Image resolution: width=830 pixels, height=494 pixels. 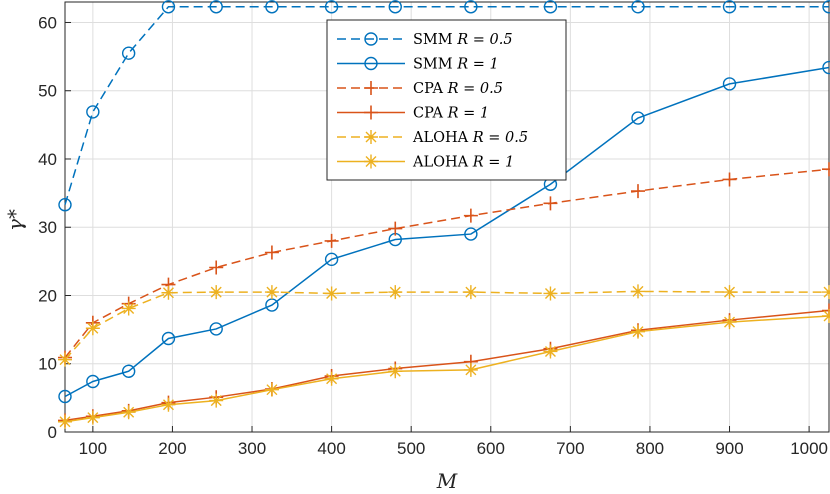 What do you see at coordinates (491, 448) in the screenshot?
I see `x-tick-label: 600` at bounding box center [491, 448].